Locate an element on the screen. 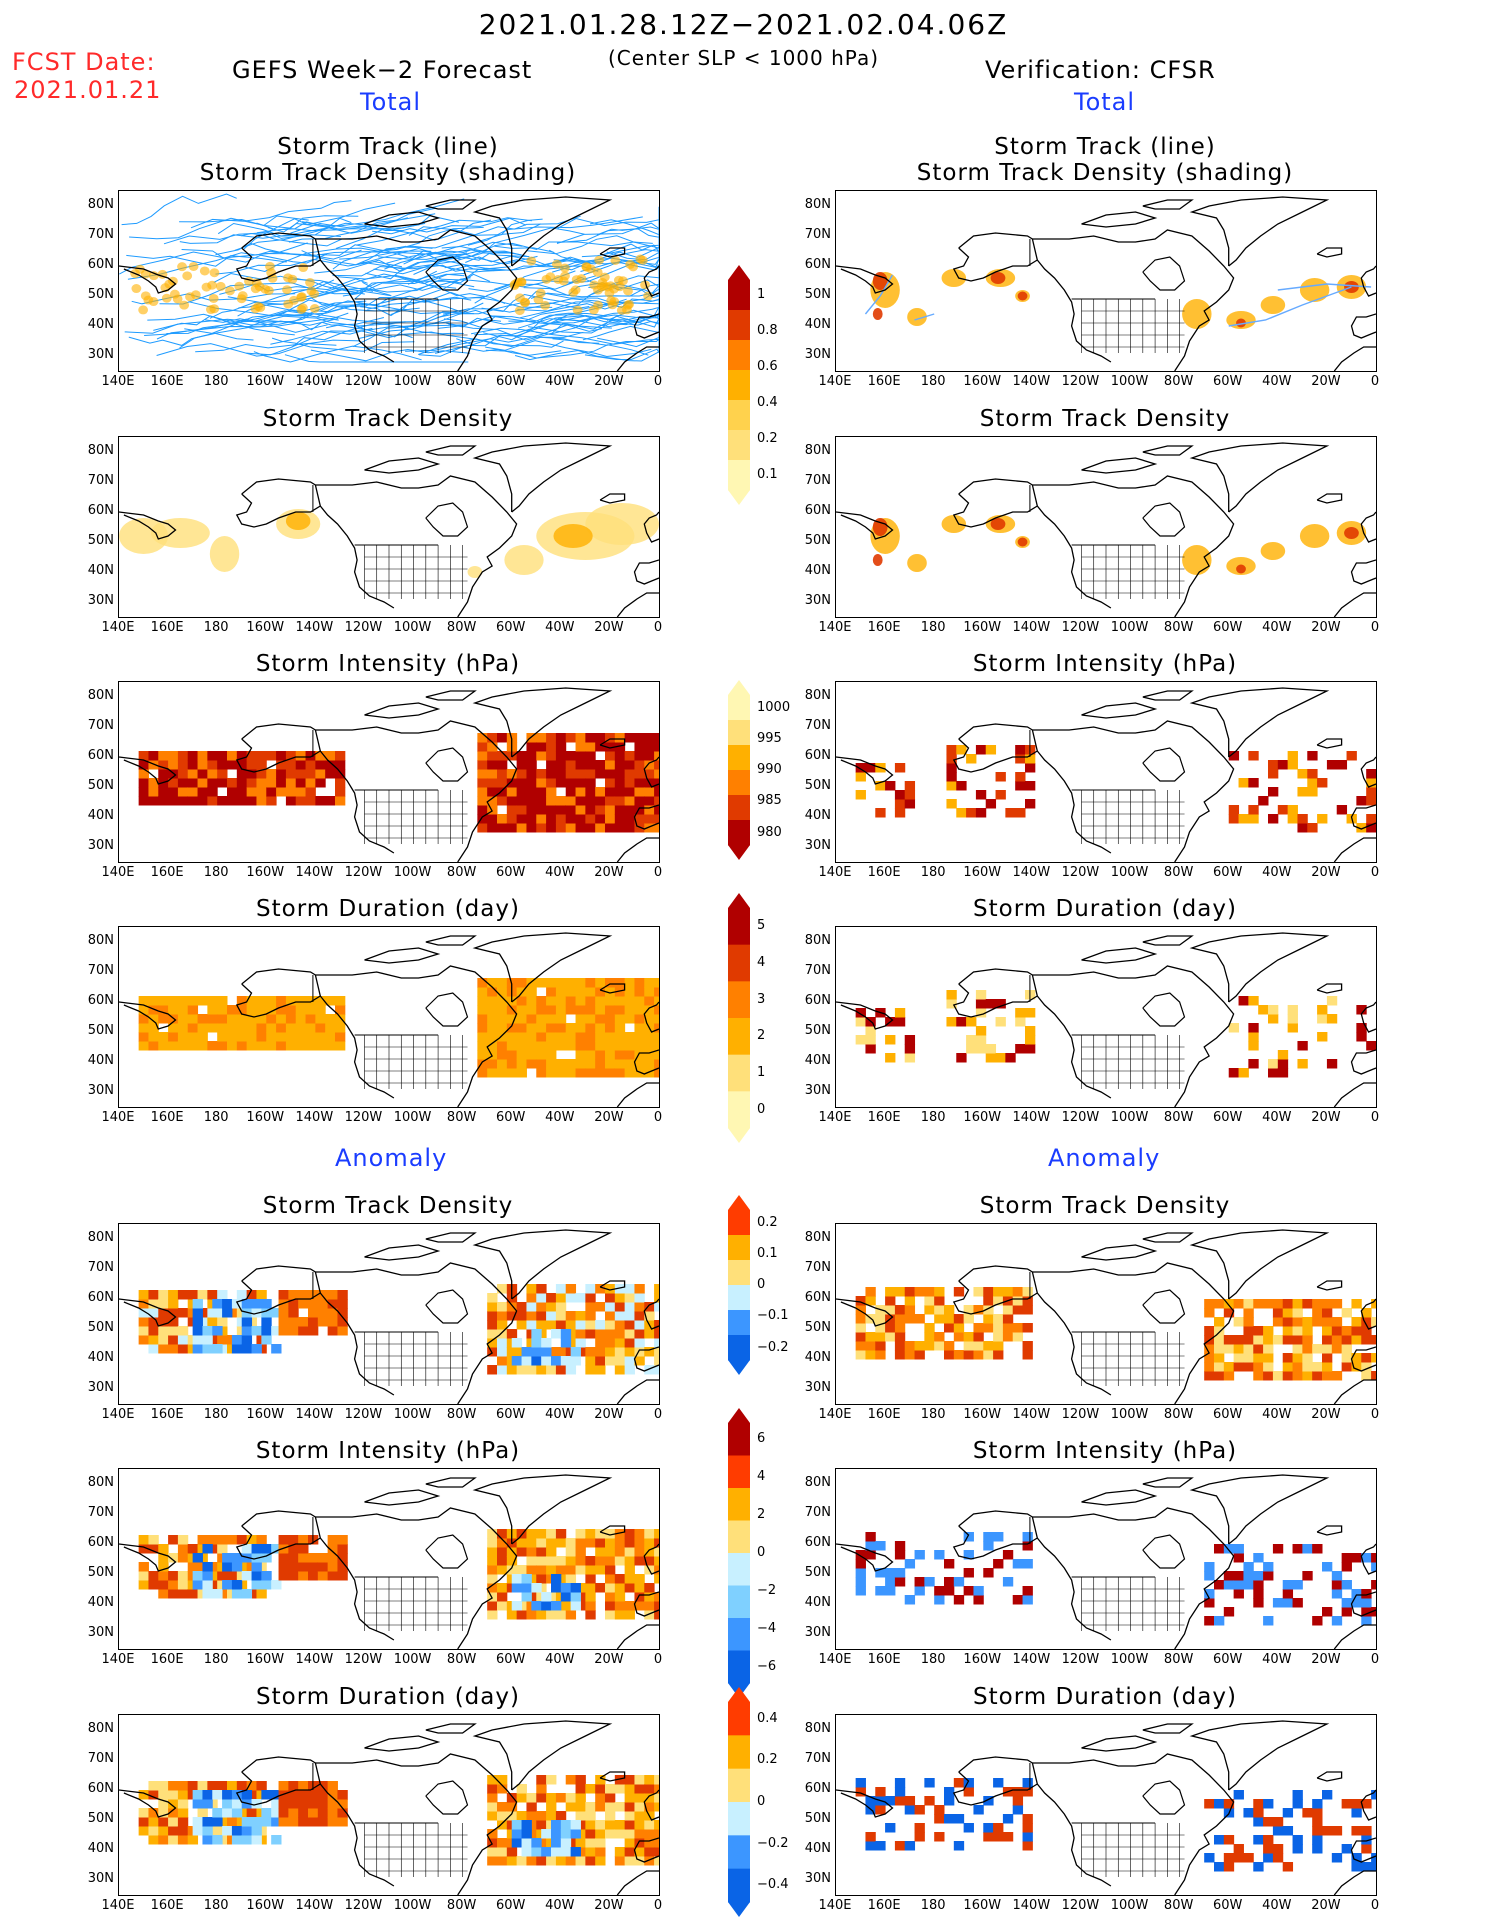 The width and height of the screenshot is (1487, 1925). gefs-a-intensity-map is located at coordinates (389, 1559).